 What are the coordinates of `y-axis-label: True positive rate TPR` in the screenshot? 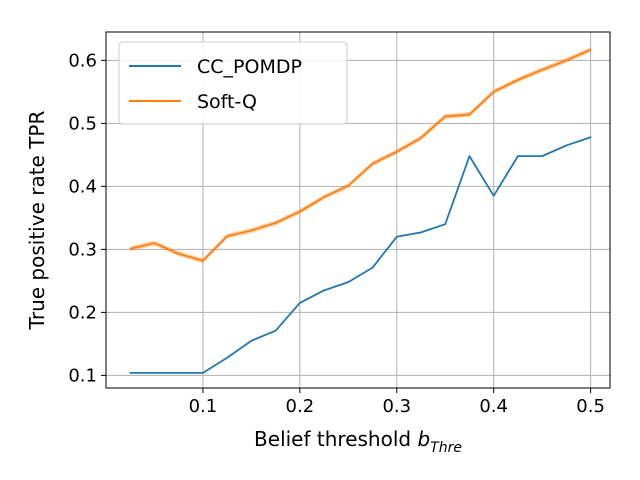 It's located at (37, 221).